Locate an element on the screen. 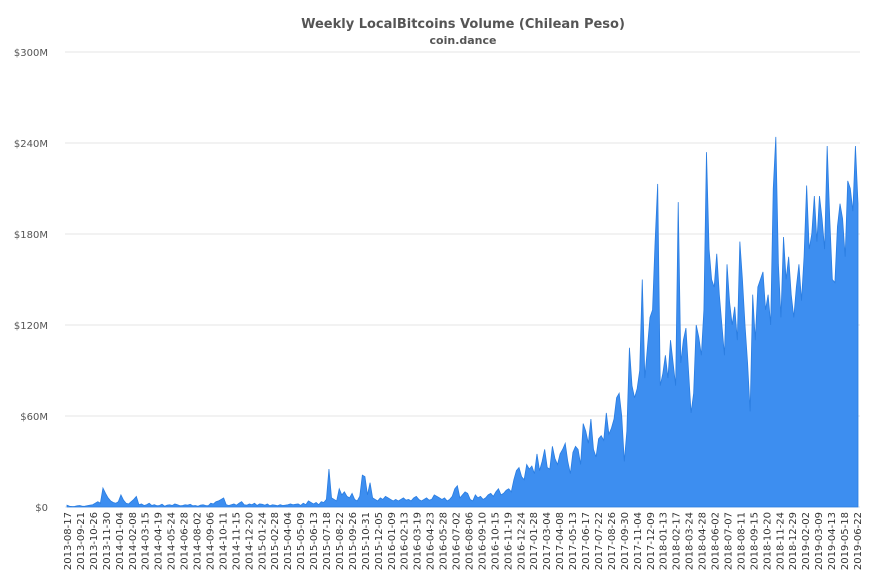 Image resolution: width=877 pixels, height=585 pixels. x-tick-label: 2018-04-28 is located at coordinates (703, 541).